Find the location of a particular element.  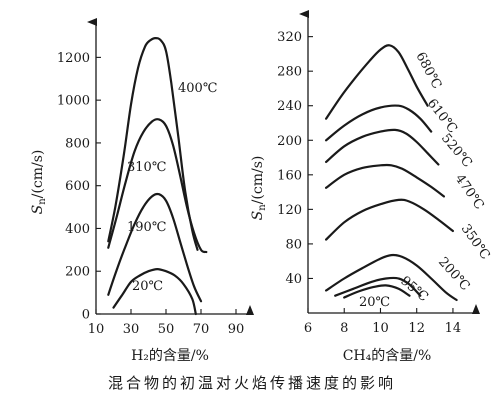

series-label-ch4-350c: 350℃ is located at coordinates (475, 242).